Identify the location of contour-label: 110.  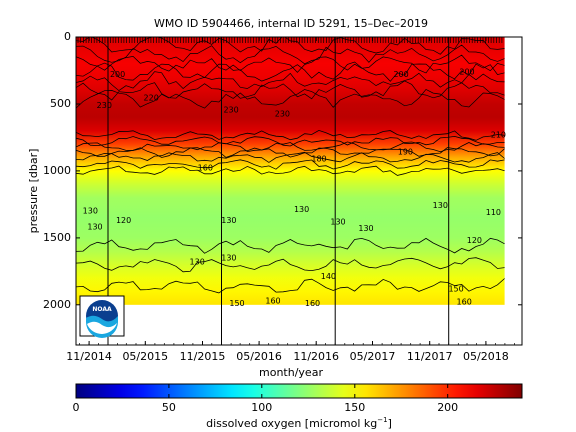
(493, 212).